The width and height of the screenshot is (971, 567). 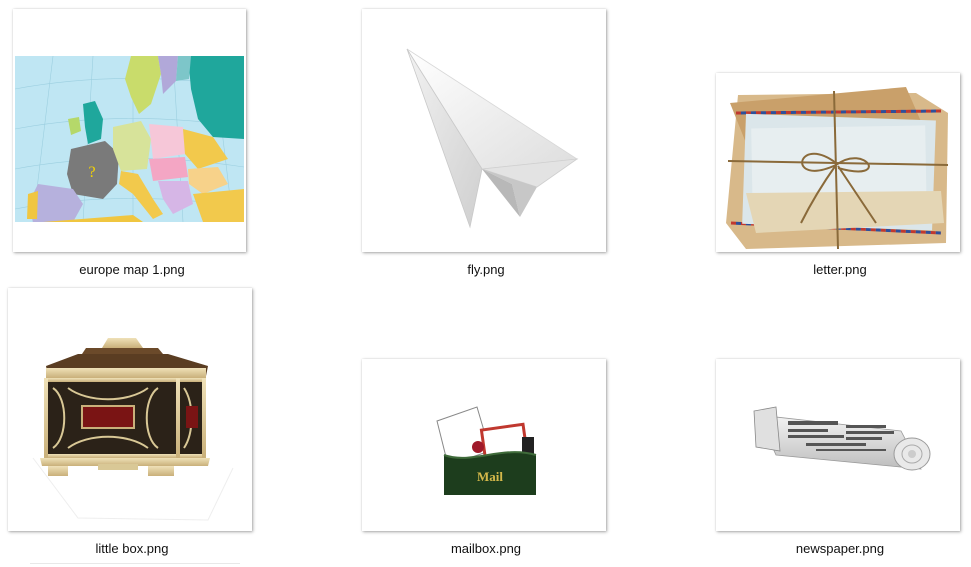 I want to click on thumbnail-fly, so click(x=484, y=130).